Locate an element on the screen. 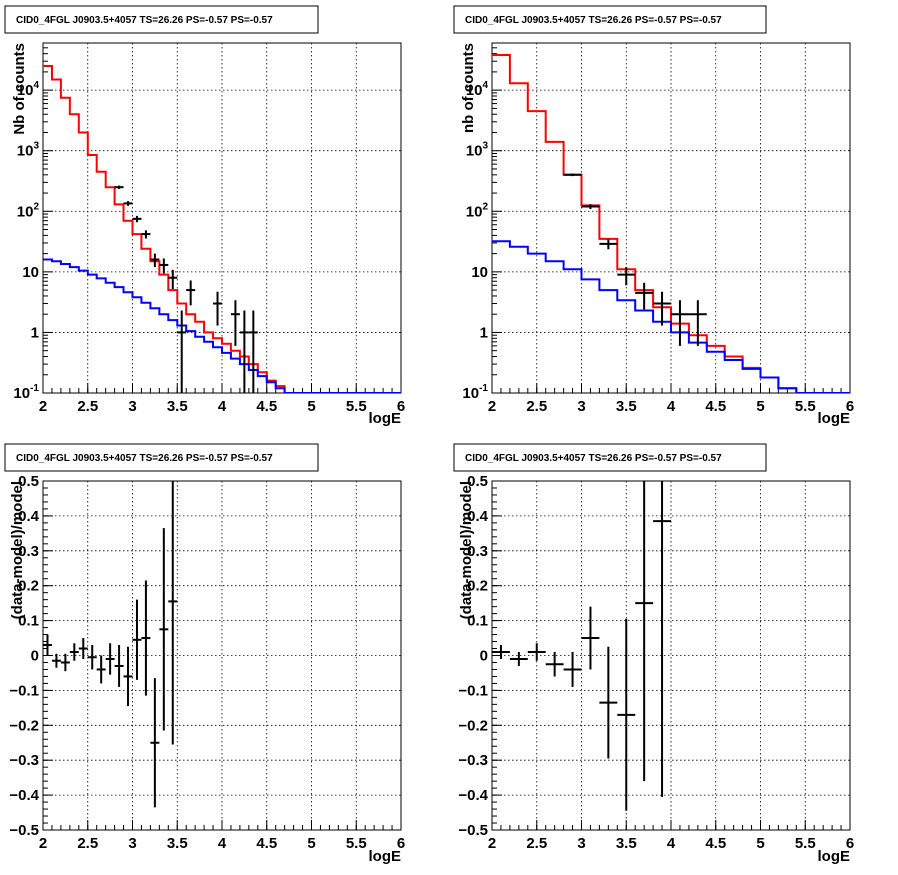 The width and height of the screenshot is (898, 875). y-axis-label: Nb of counts is located at coordinates (19, 89).